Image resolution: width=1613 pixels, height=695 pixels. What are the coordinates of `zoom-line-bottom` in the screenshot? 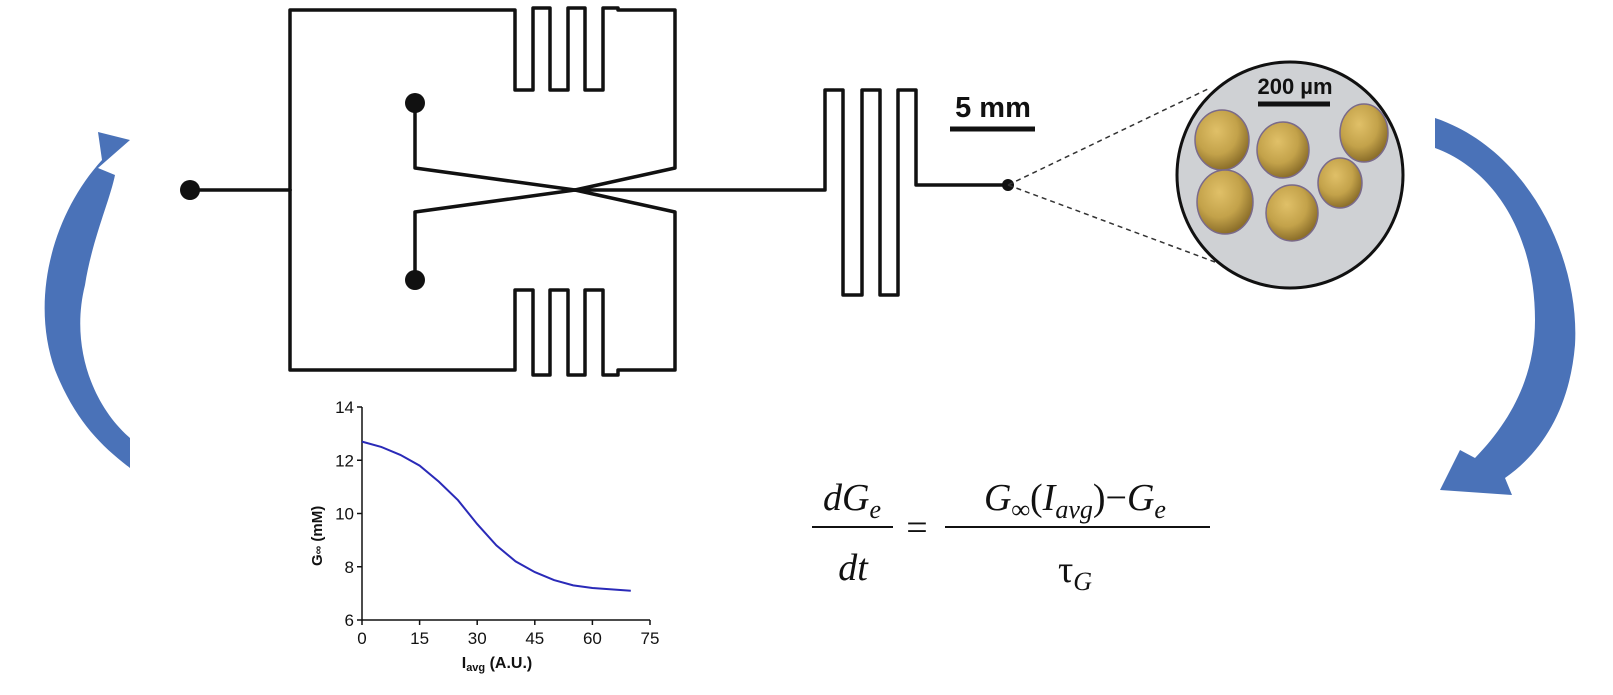 It's located at (1111, 223).